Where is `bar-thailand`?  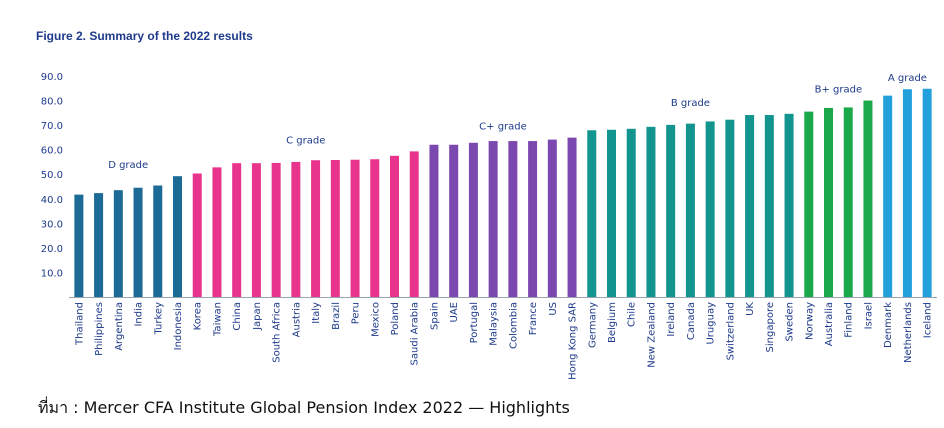 bar-thailand is located at coordinates (79, 245).